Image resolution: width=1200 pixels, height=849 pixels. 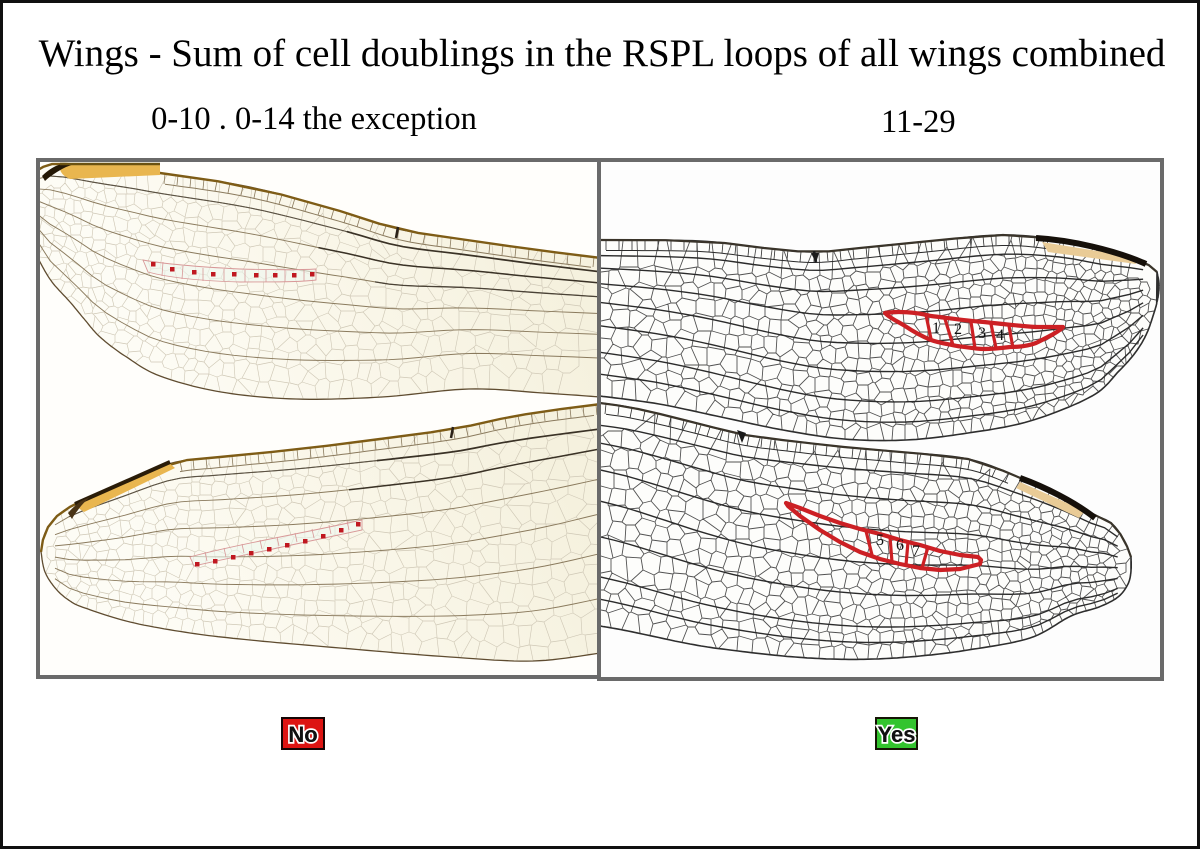 I want to click on svg-text: 5, so click(x=880, y=540).